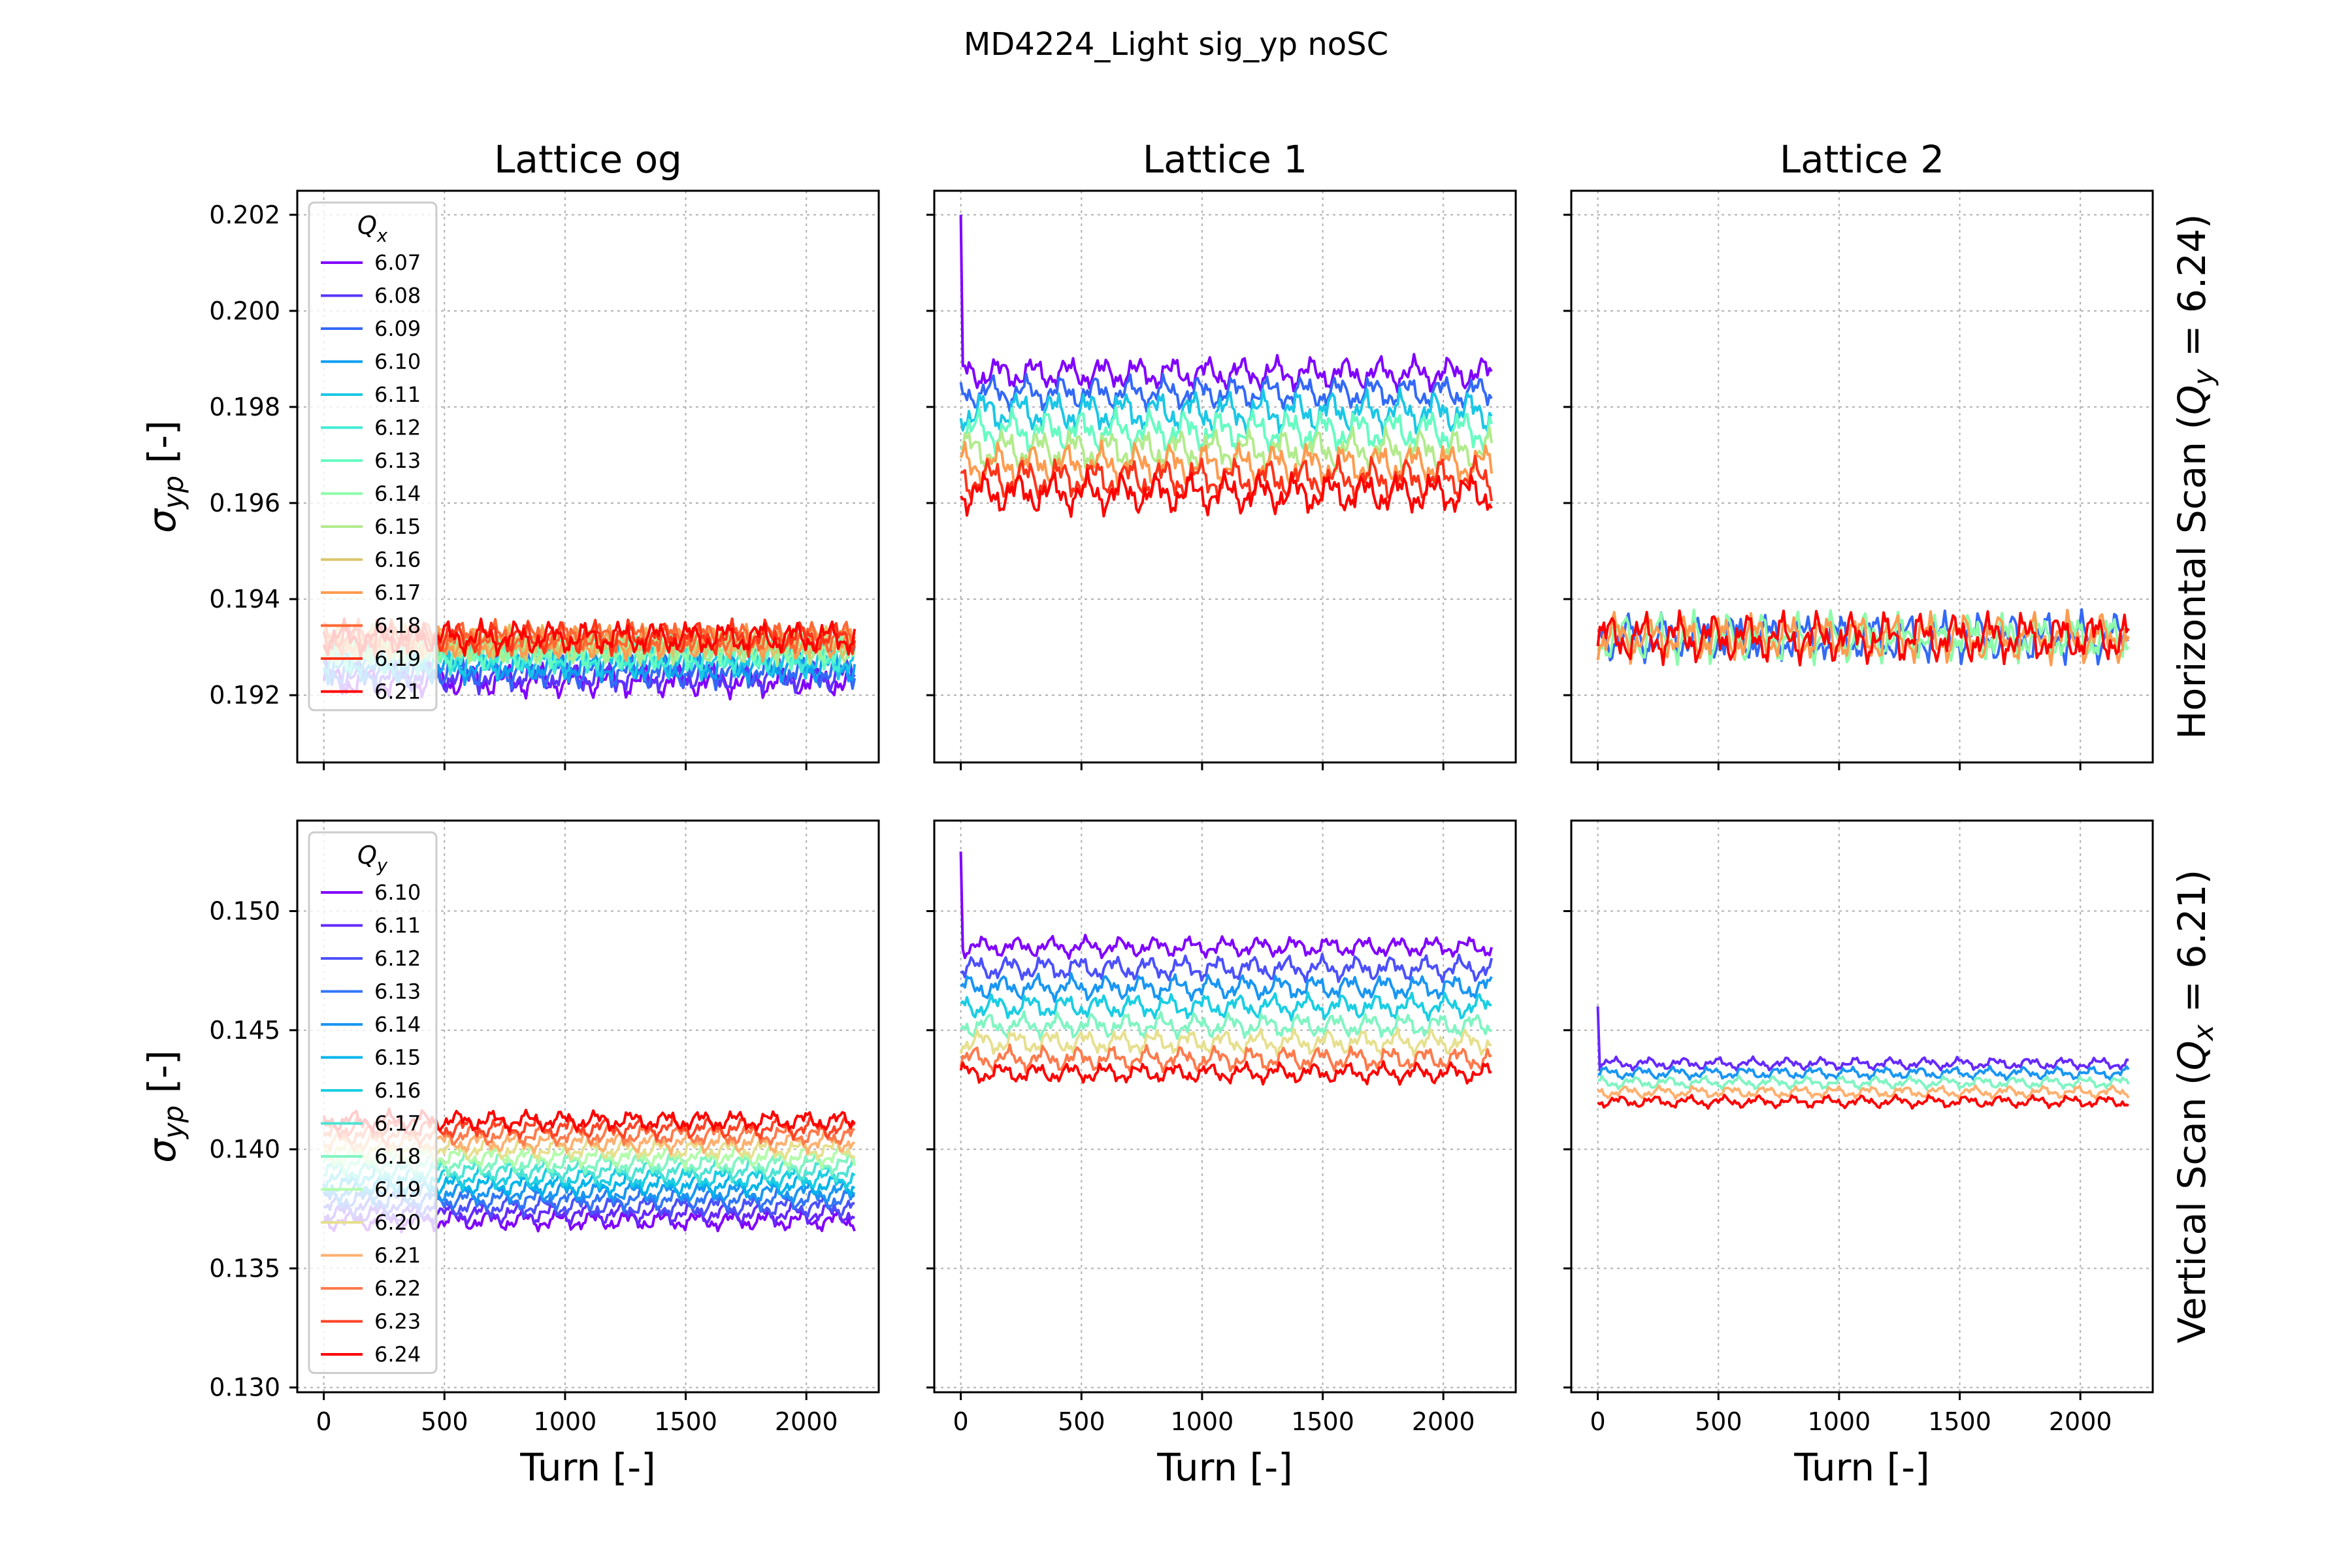 This screenshot has height=1568, width=2352. I want to click on legend-label: 6.17, so click(397, 592).